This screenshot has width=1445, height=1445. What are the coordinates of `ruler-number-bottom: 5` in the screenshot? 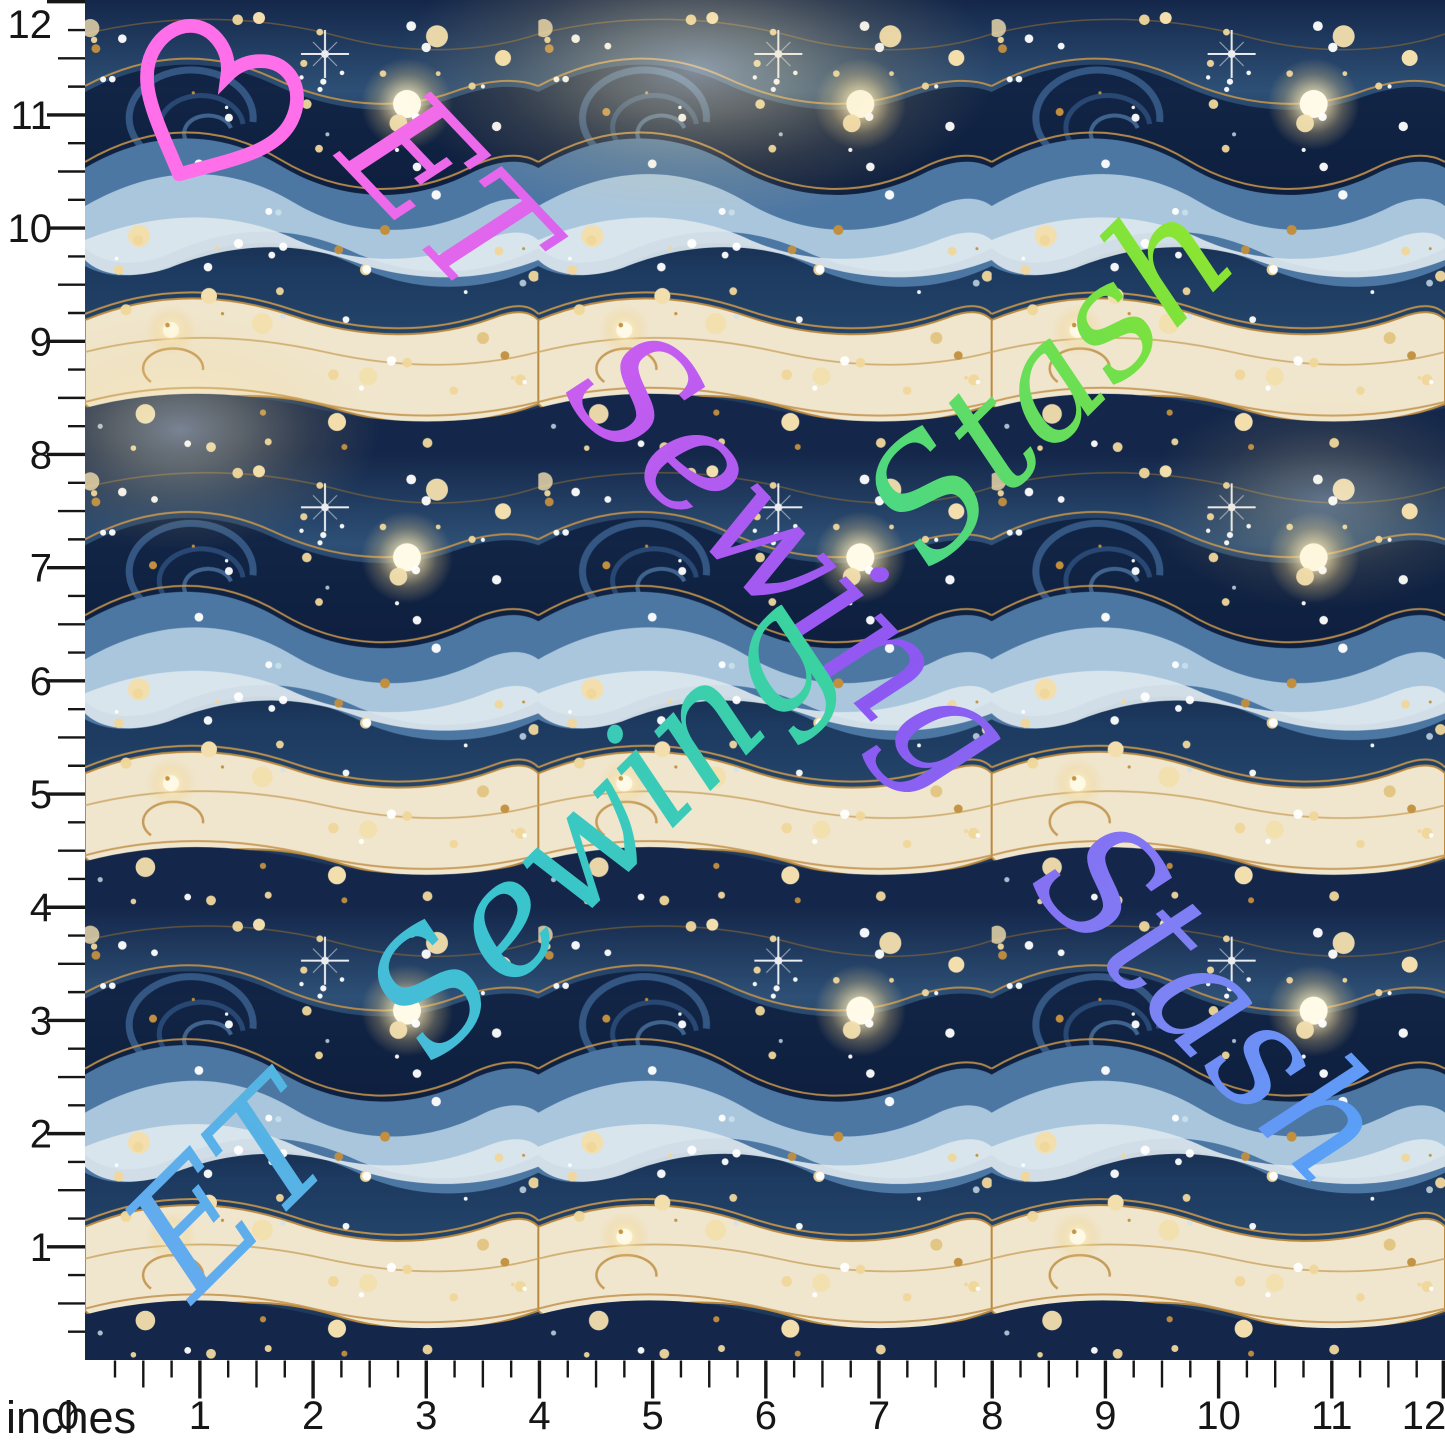 It's located at (653, 1416).